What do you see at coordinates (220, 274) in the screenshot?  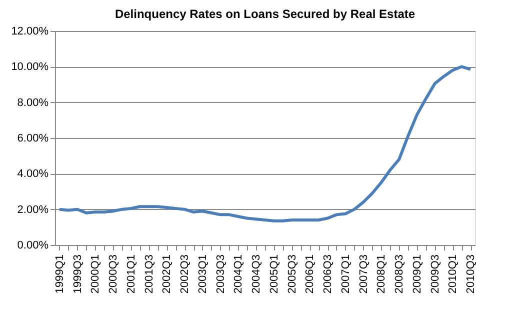 I see `x-tick-label: 2003Q3` at bounding box center [220, 274].